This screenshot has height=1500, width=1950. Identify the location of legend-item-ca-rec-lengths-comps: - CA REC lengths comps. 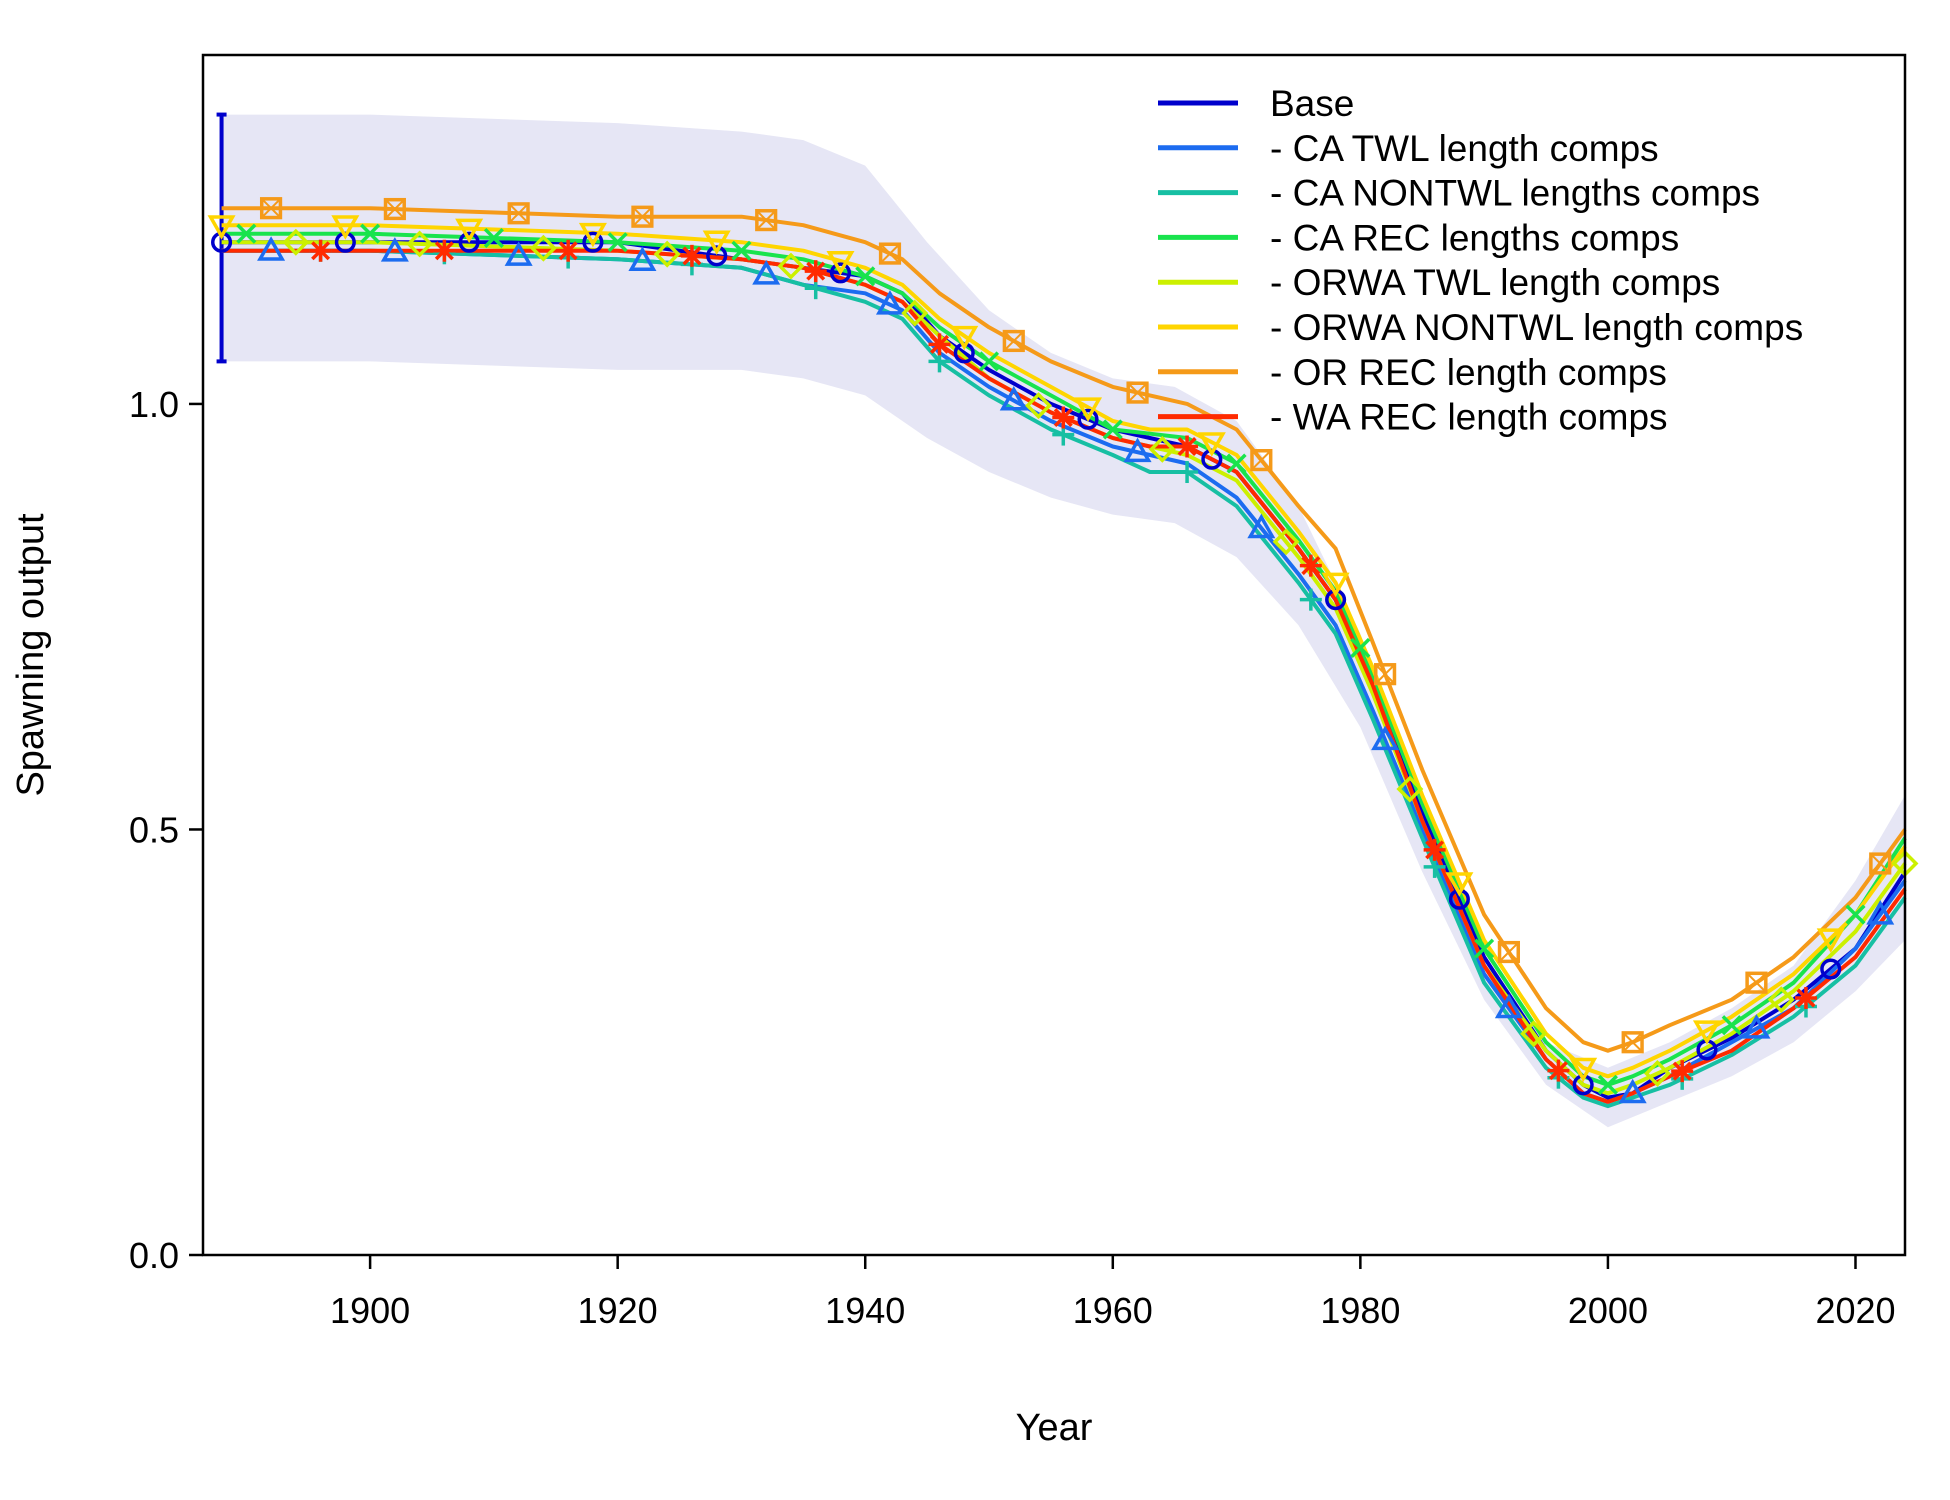
(1418, 237).